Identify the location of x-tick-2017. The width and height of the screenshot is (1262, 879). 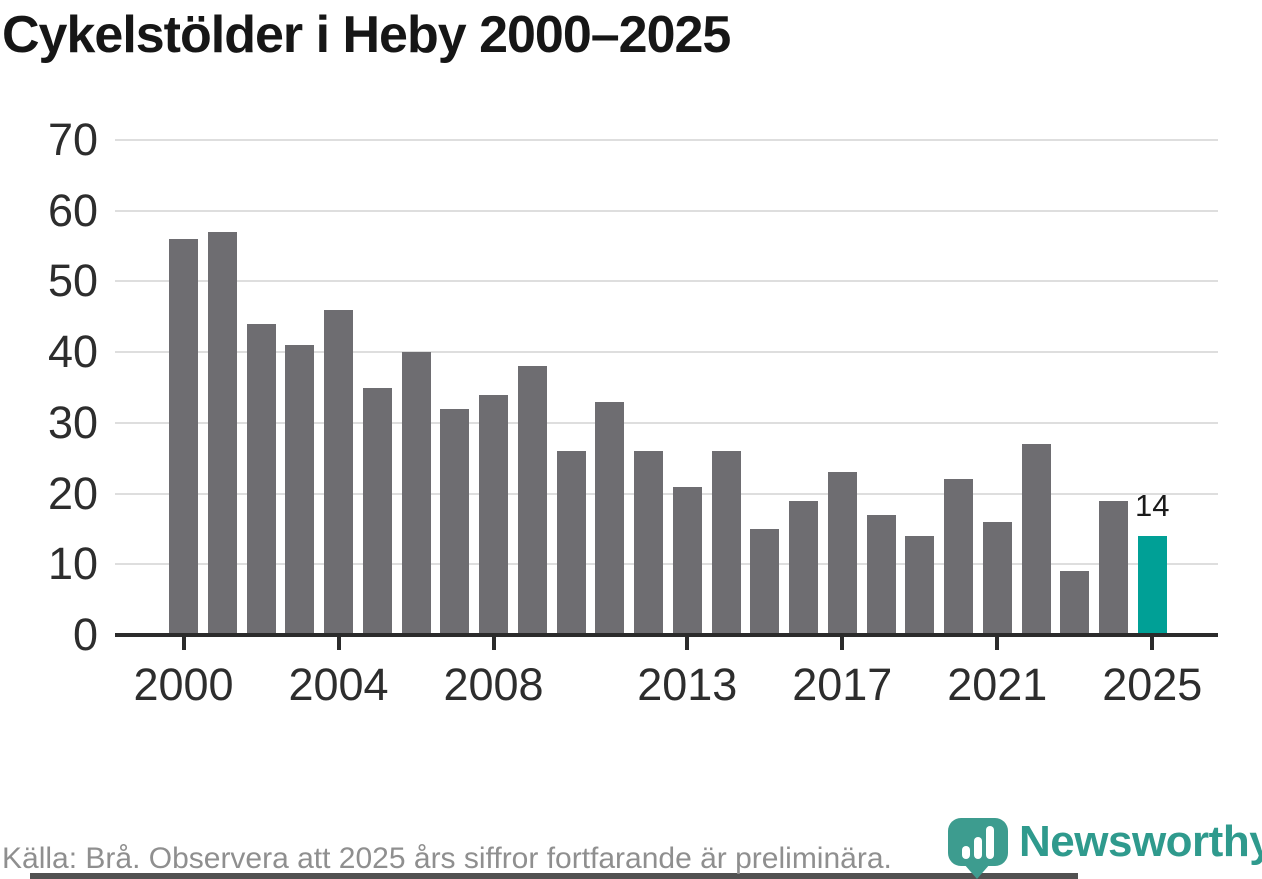
(842, 643).